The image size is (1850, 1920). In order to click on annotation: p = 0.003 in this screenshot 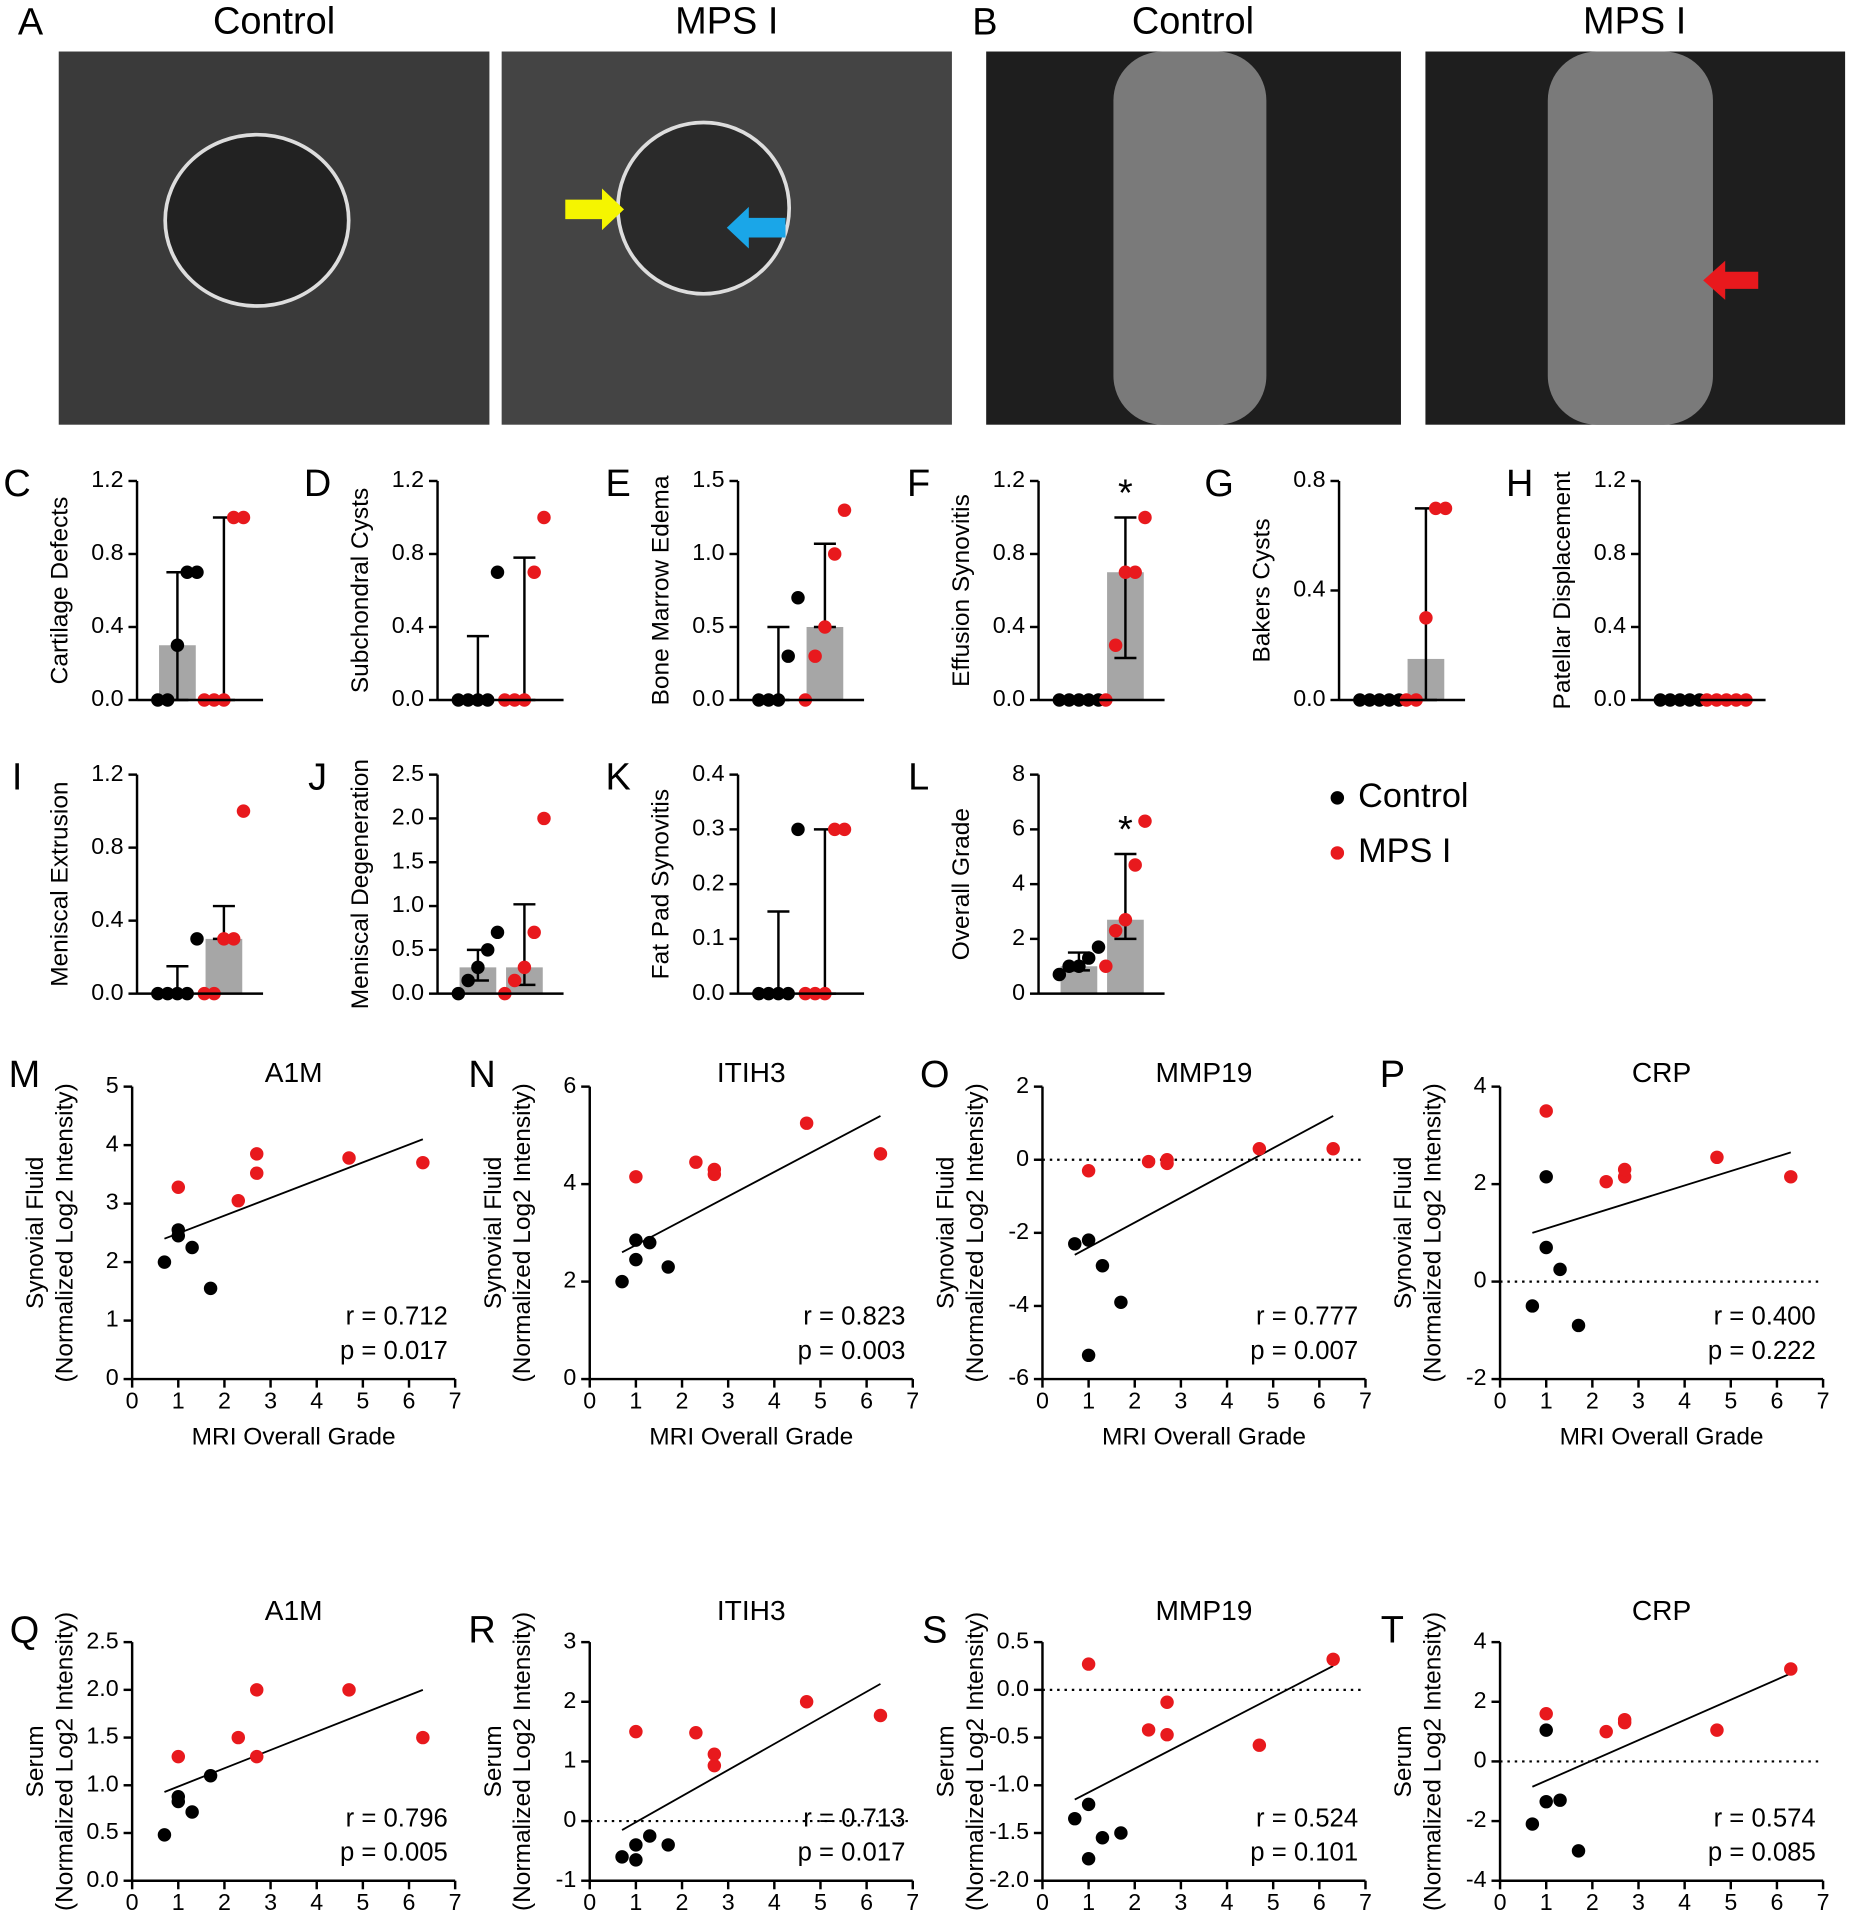, I will do `click(852, 1351)`.